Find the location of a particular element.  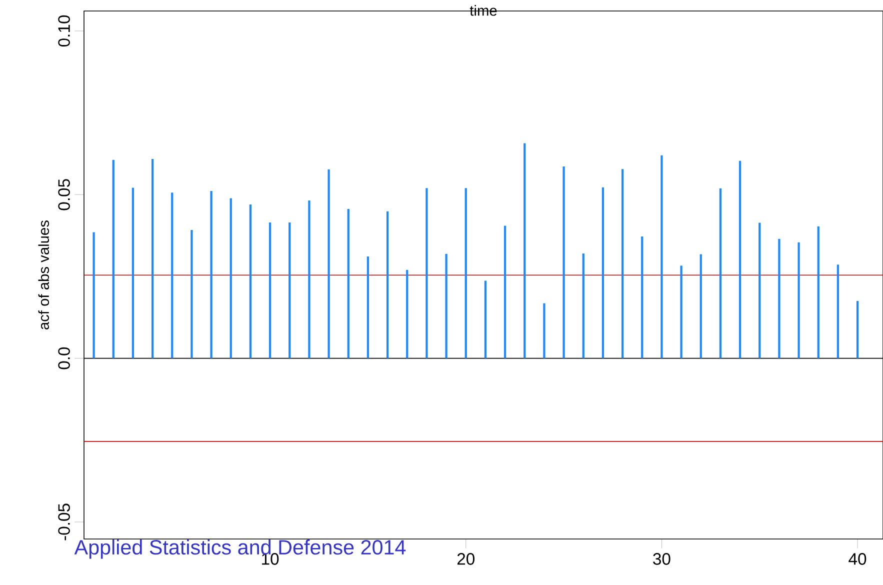

y-tick-label: 0.0 is located at coordinates (64, 358).